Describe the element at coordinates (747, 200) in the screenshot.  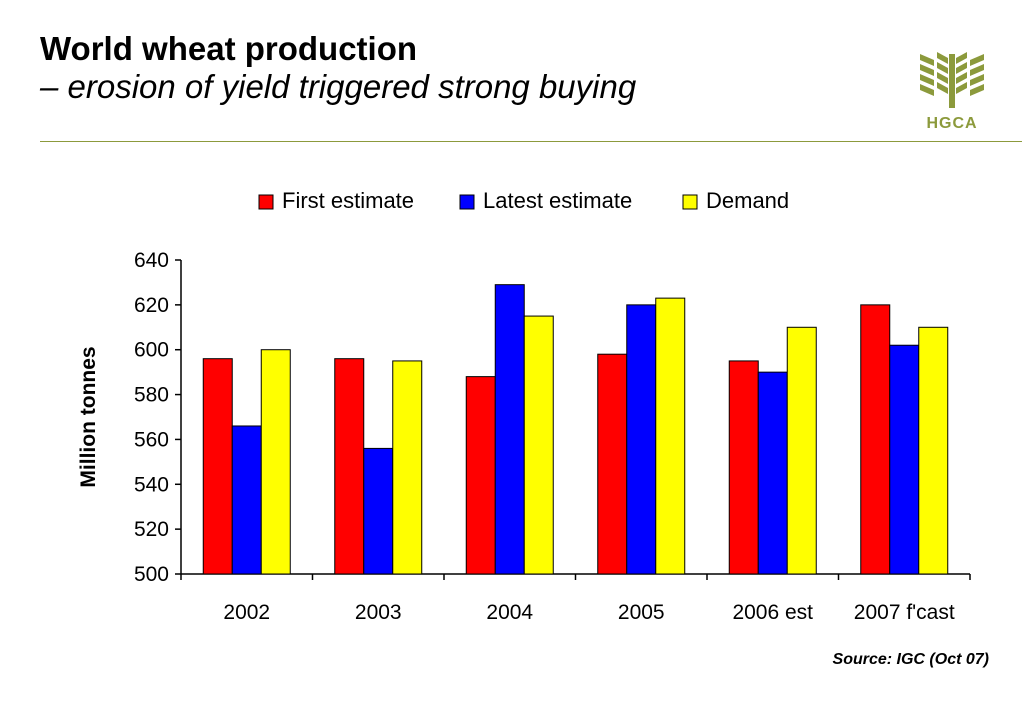
I see `legend-label: Demand` at that location.